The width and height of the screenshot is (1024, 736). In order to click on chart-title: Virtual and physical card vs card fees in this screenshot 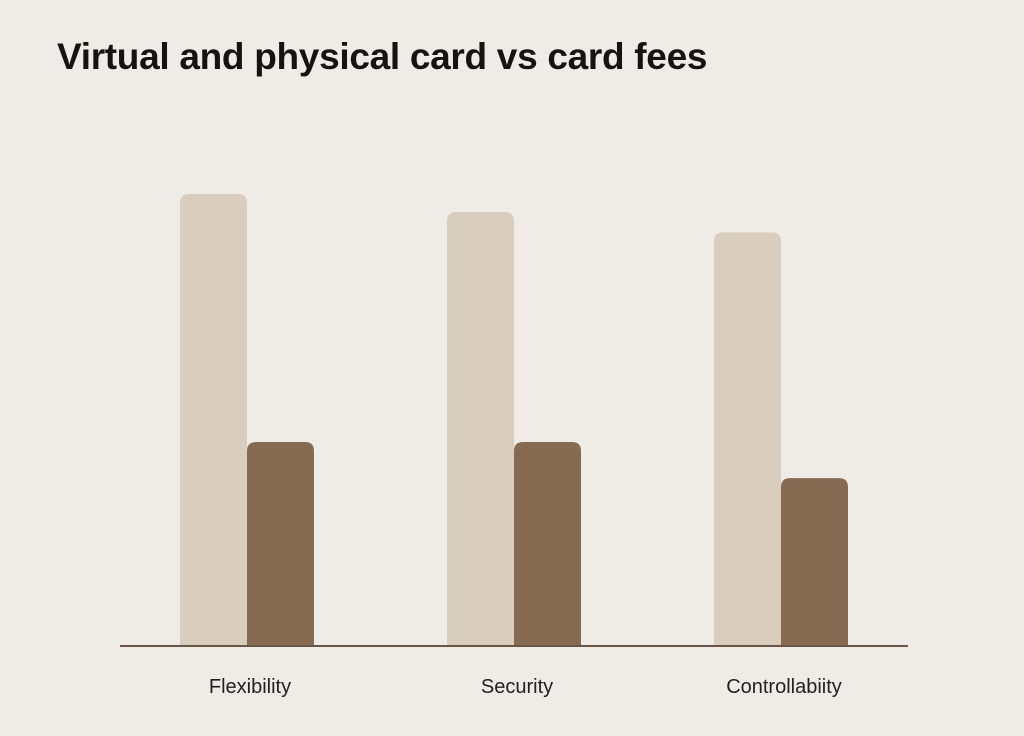, I will do `click(382, 56)`.